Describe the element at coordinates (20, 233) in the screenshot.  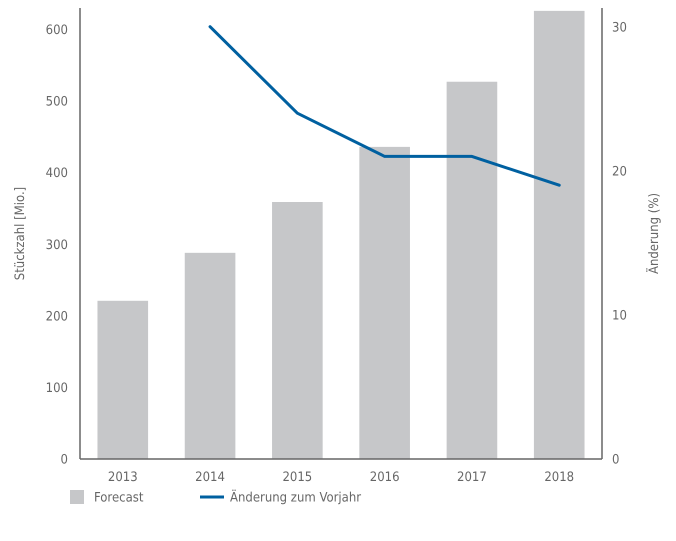
I see `y-axis-title: Stückzahl [Mio.]` at that location.